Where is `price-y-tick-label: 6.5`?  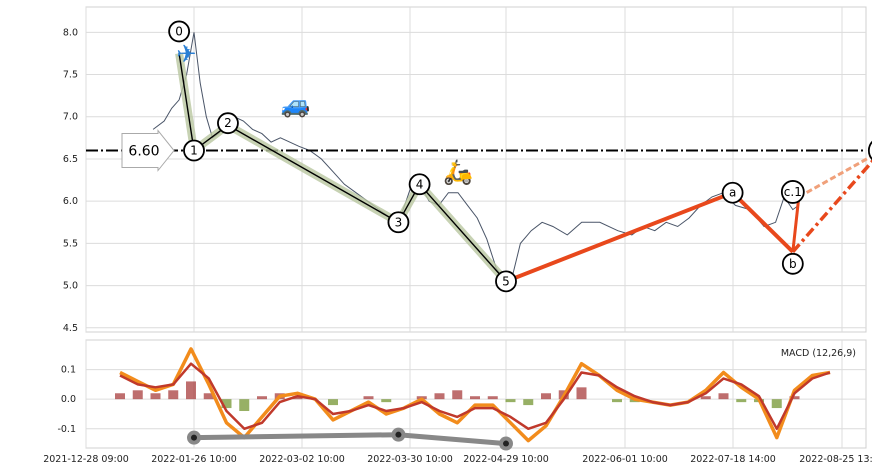
price-y-tick-label: 6.5 is located at coordinates (70, 159).